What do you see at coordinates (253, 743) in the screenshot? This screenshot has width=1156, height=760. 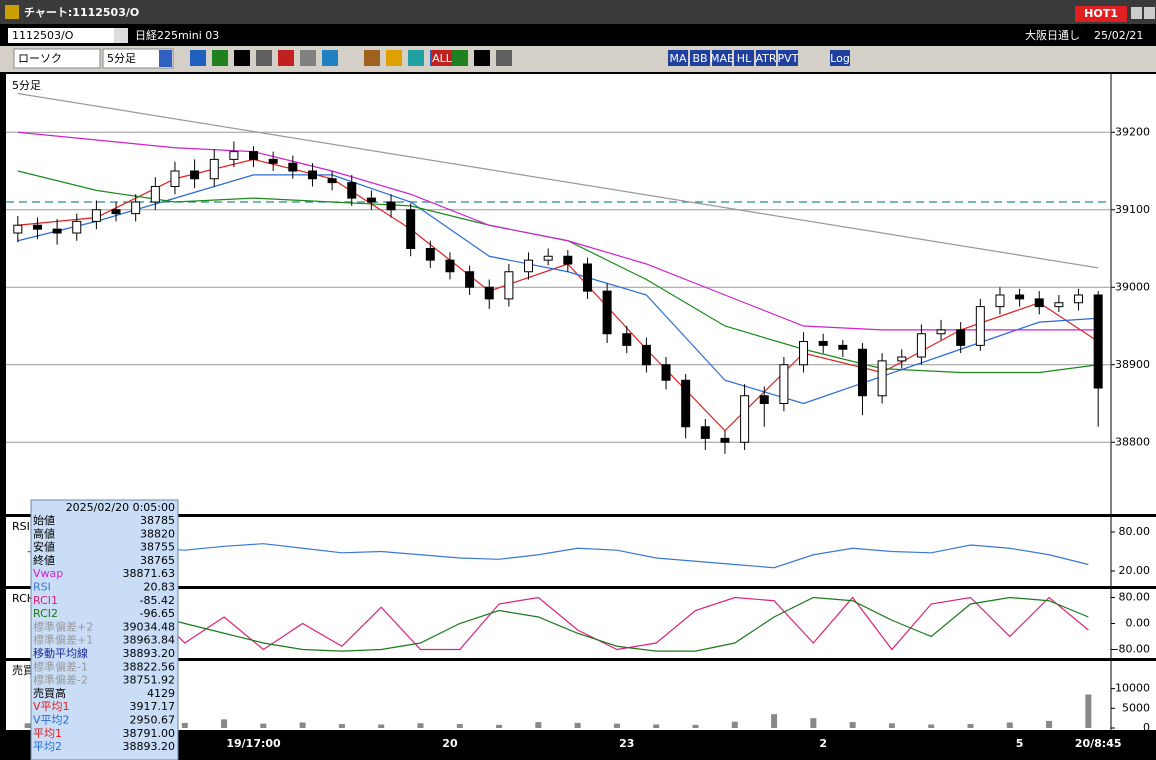 I see `x-tick-label: 19/17:00` at bounding box center [253, 743].